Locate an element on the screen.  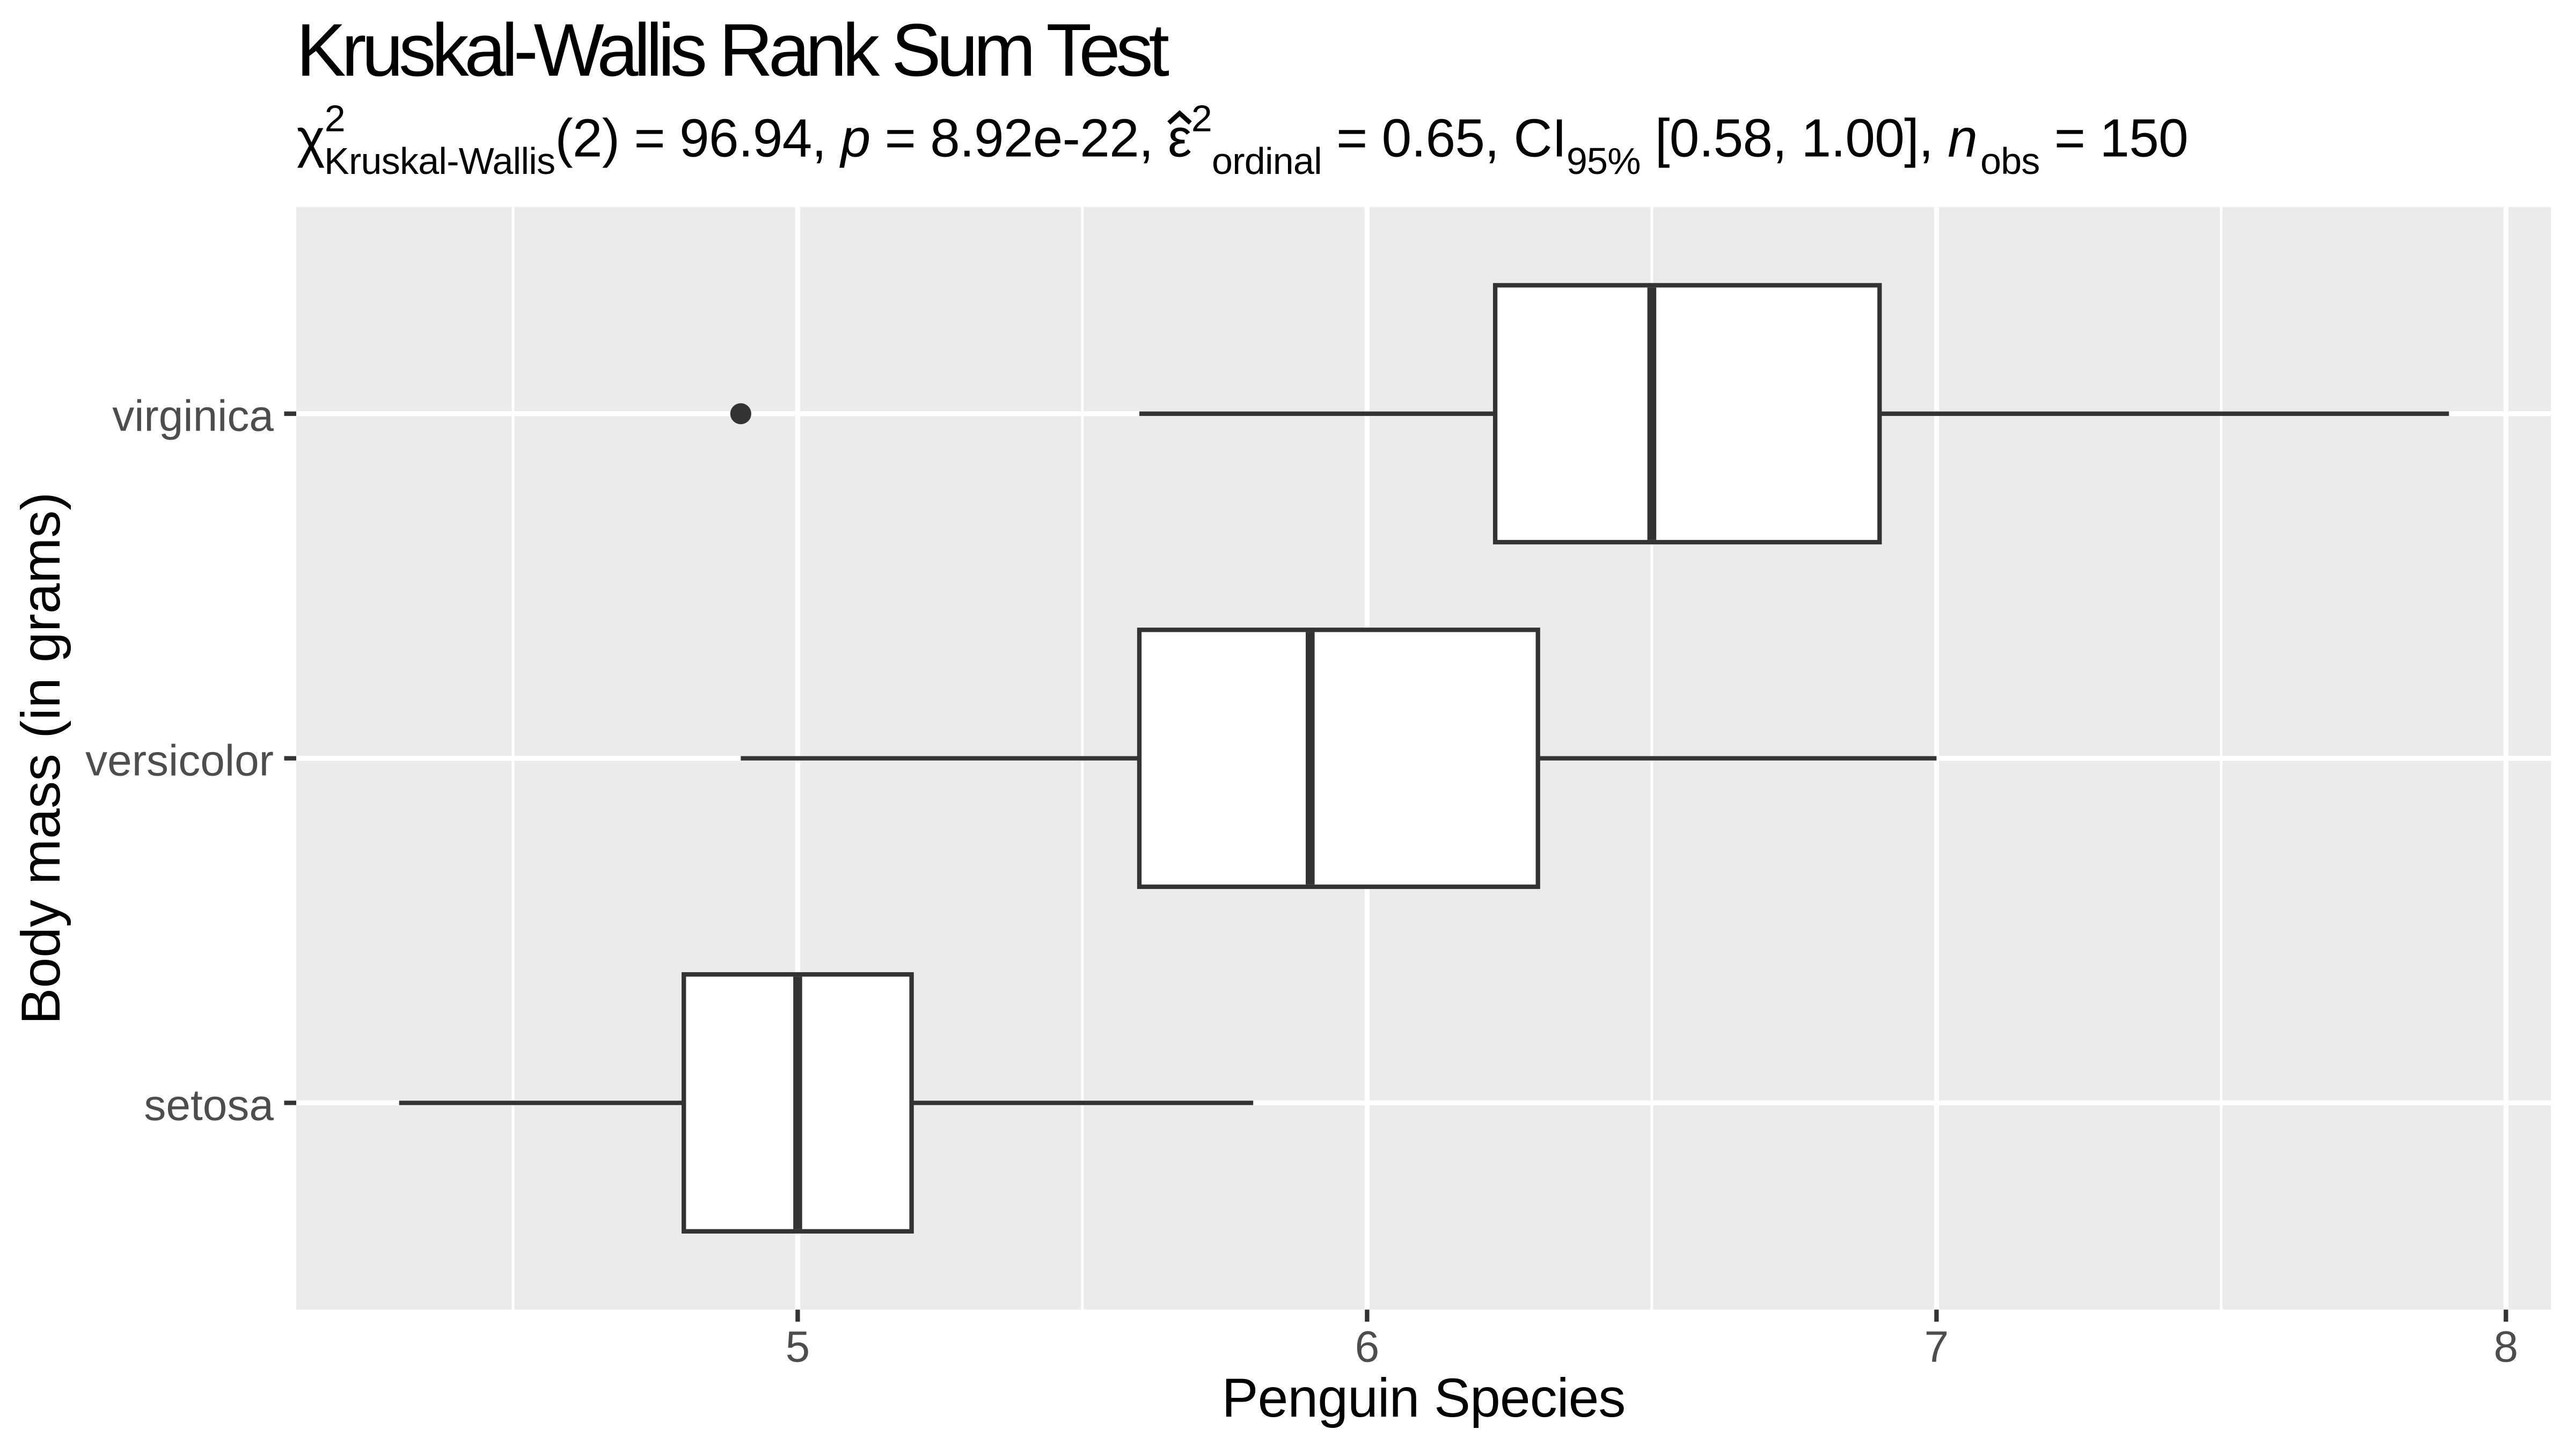
svg-text: 6 is located at coordinates (1367, 1347).